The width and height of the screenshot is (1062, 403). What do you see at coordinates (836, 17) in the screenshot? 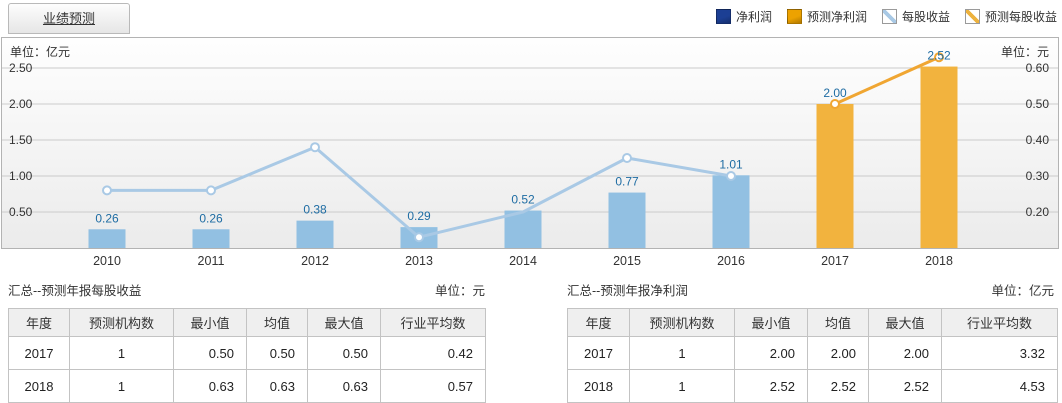
I see `legend-label: 预测净利润` at bounding box center [836, 17].